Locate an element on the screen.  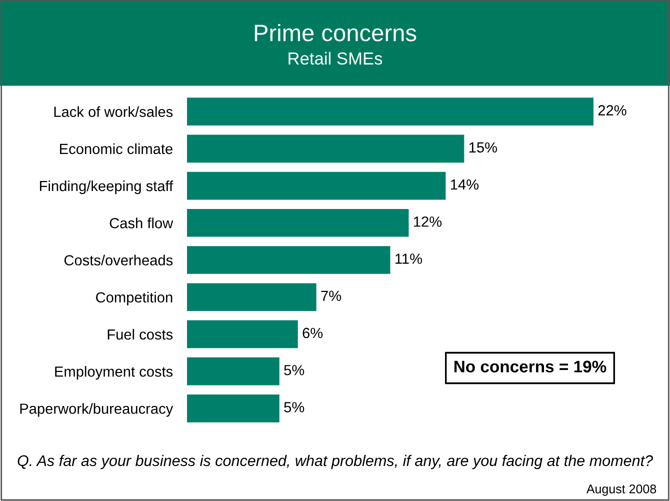
y-tick-label: Finding/keeping staff is located at coordinates (107, 187).